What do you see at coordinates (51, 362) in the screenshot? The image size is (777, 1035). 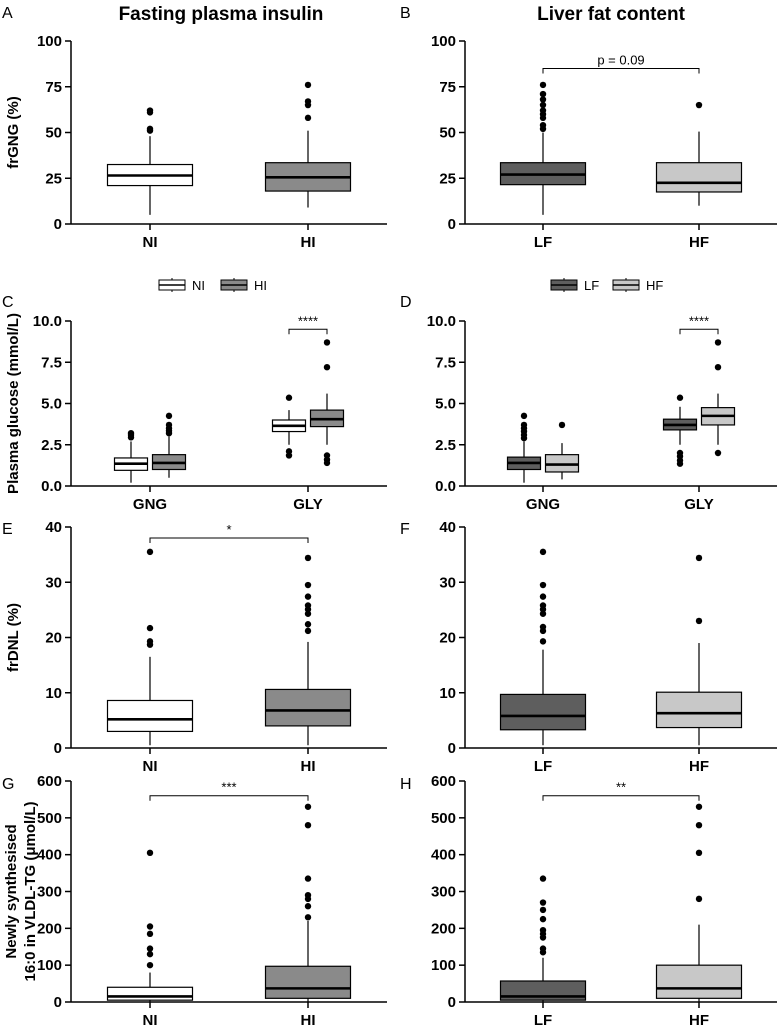 I see `y-tick-label-c: 7.5` at bounding box center [51, 362].